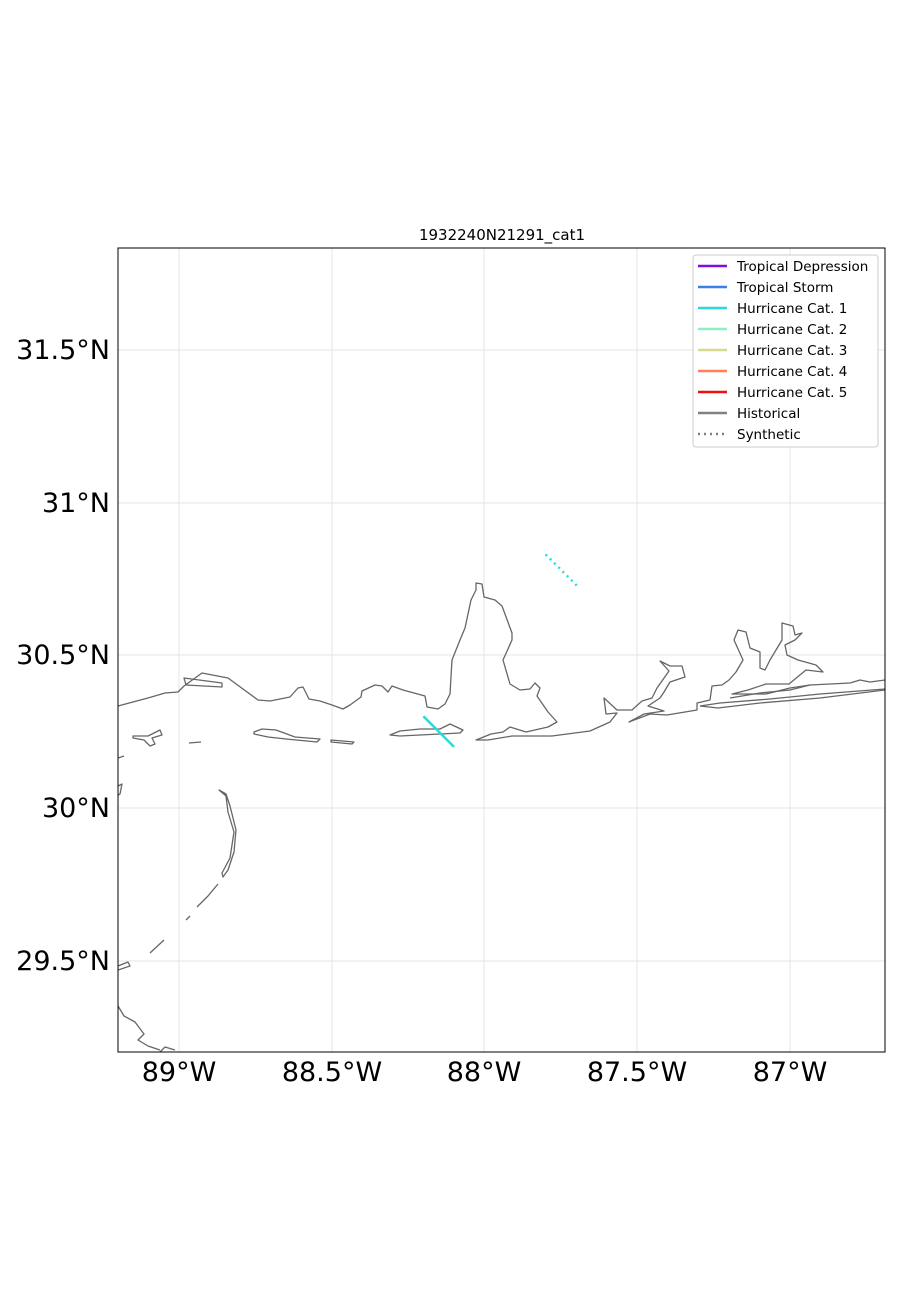  Describe the element at coordinates (769, 435) in the screenshot. I see `legend-label: Synthetic` at that location.